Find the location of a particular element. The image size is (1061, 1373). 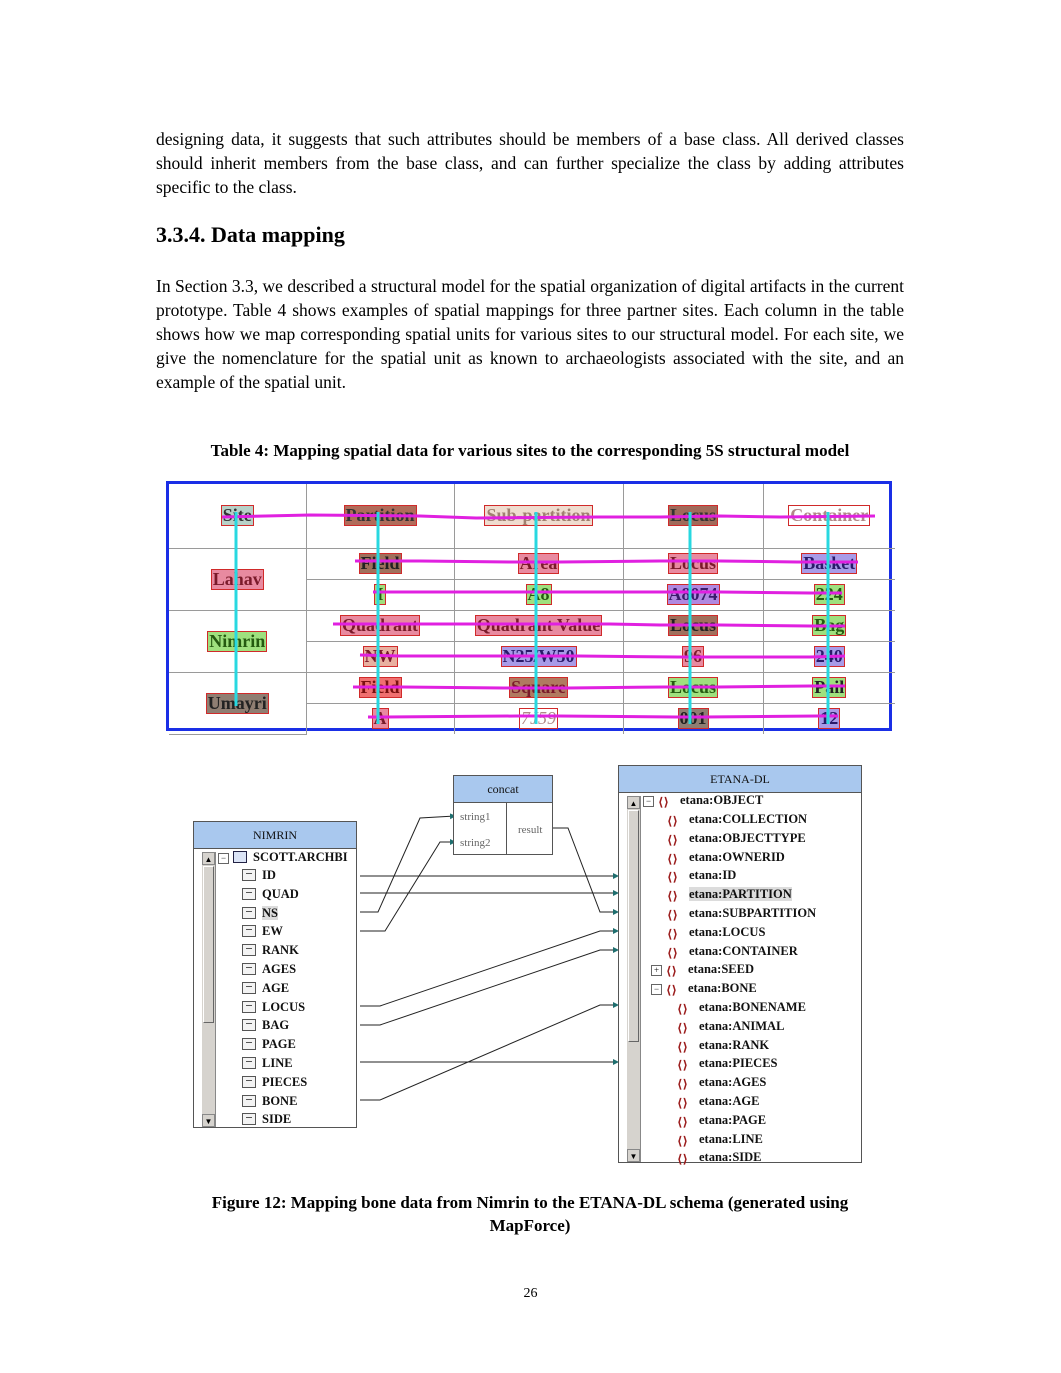

nimrin-field-bag: BAG is located at coordinates (265, 1025).